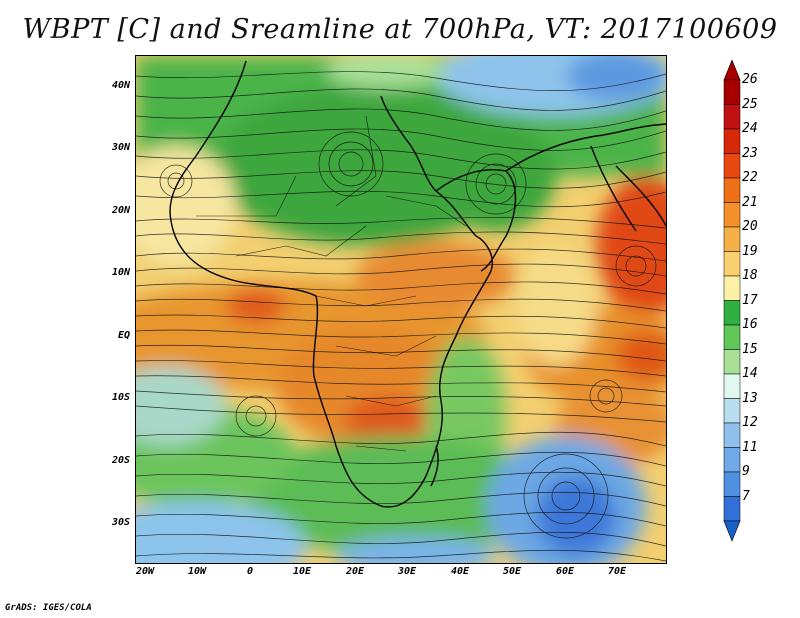 The image size is (800, 618). What do you see at coordinates (123, 335) in the screenshot?
I see `lat-tick-label: EQ` at bounding box center [123, 335].